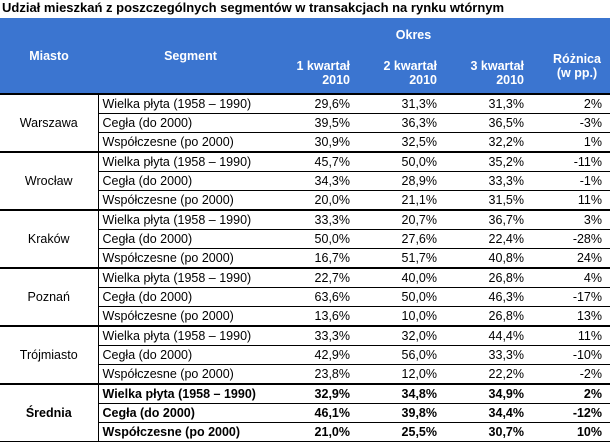 The width and height of the screenshot is (612, 442). Describe the element at coordinates (413, 35) in the screenshot. I see `header-okres: Okres` at that location.